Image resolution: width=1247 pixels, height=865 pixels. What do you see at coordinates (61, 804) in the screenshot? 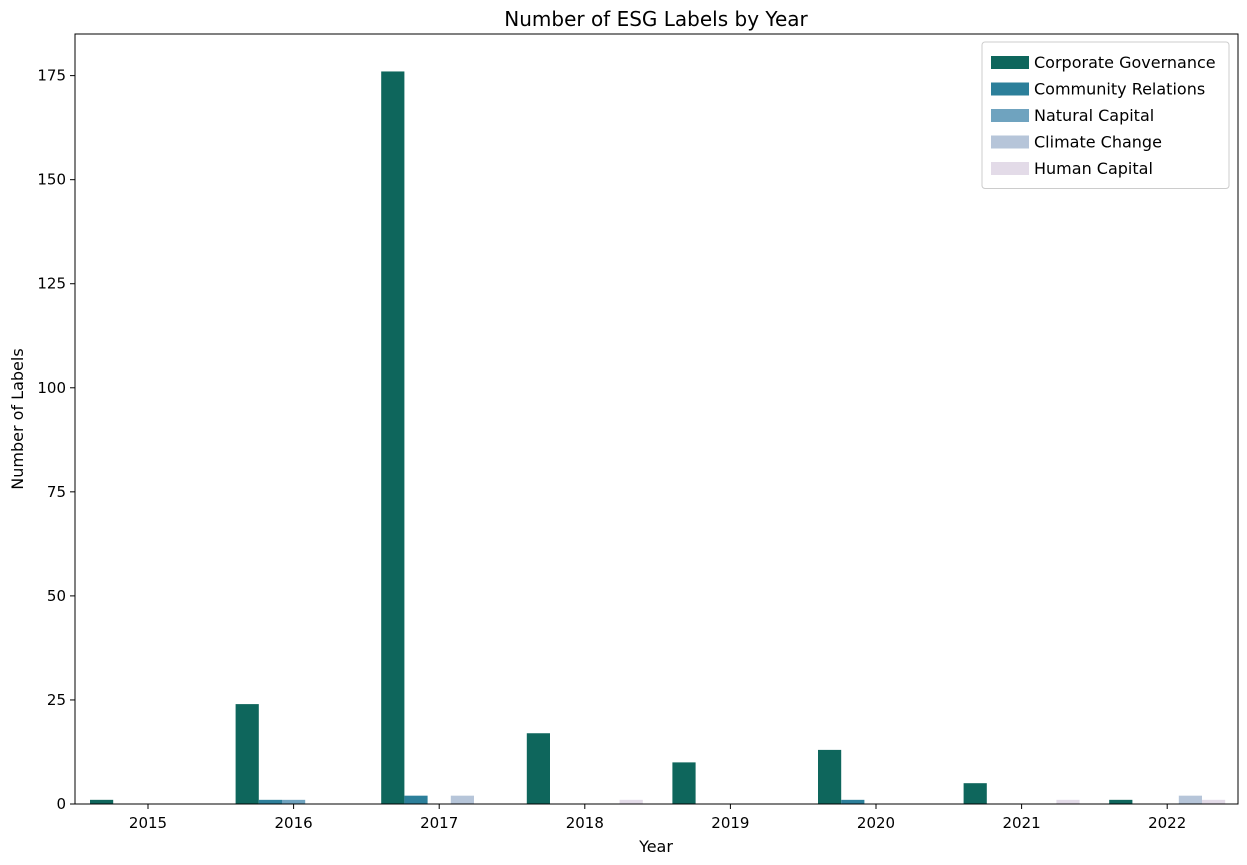
I see `y-tick-label: 0` at bounding box center [61, 804].